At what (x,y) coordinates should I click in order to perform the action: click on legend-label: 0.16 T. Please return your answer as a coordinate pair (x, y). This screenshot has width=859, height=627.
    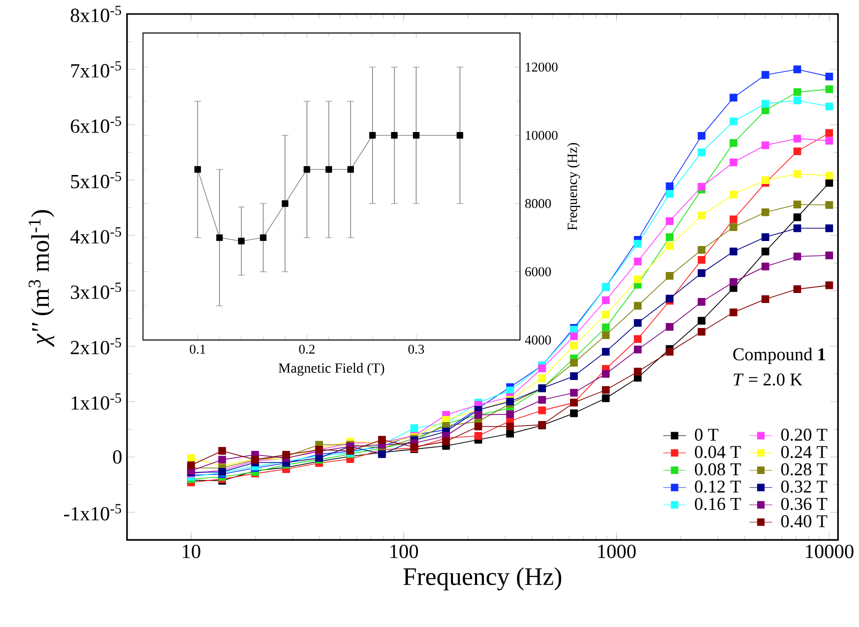
    Looking at the image, I should click on (717, 504).